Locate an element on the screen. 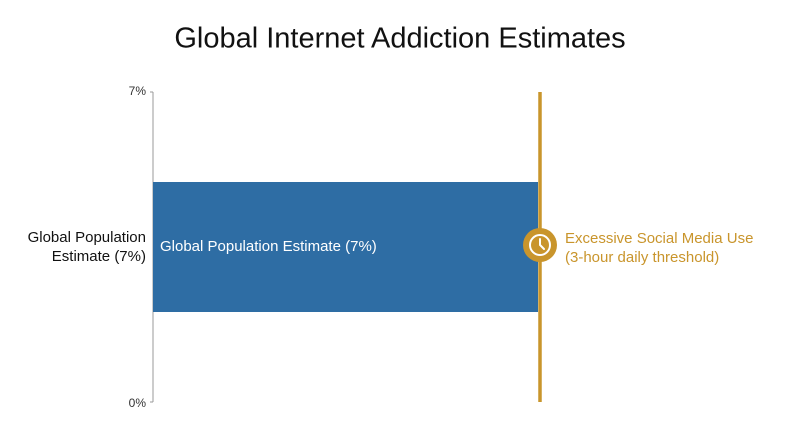 This screenshot has width=800, height=447. clock-hands is located at coordinates (542, 244).